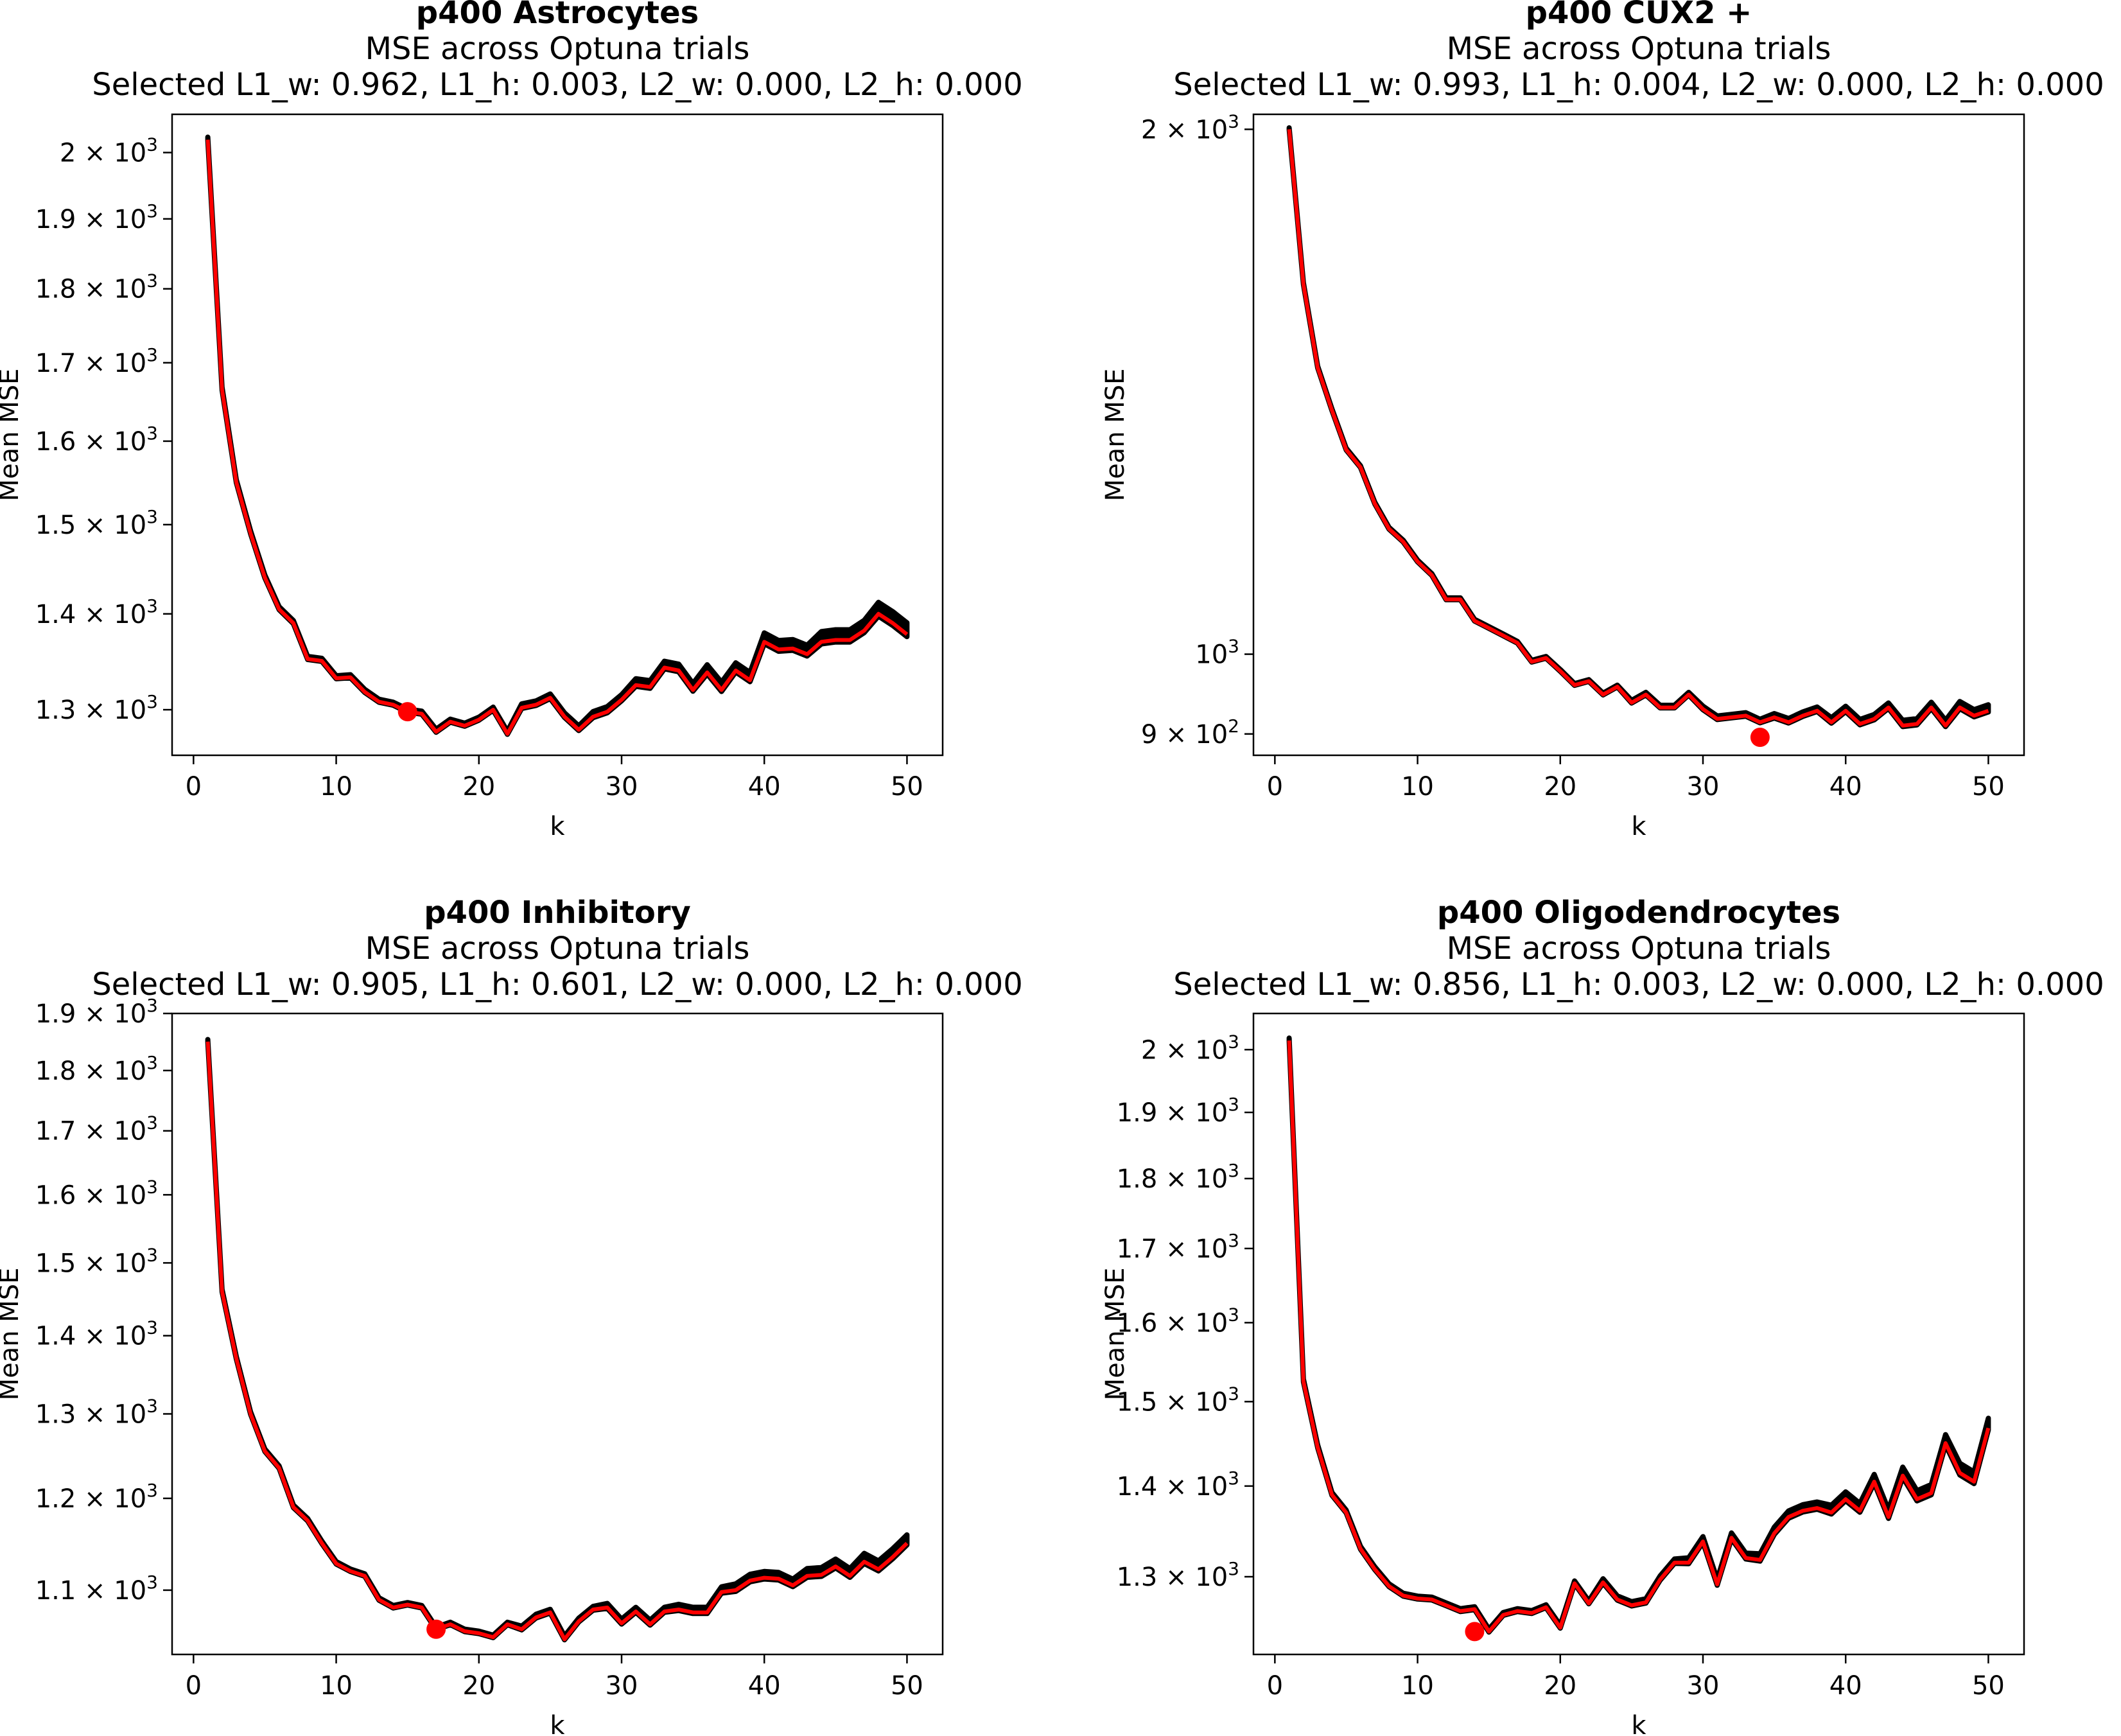 The image size is (2121, 1736). I want to click on chart-1-ytick-label: 1.7 × 10³, so click(96, 361).